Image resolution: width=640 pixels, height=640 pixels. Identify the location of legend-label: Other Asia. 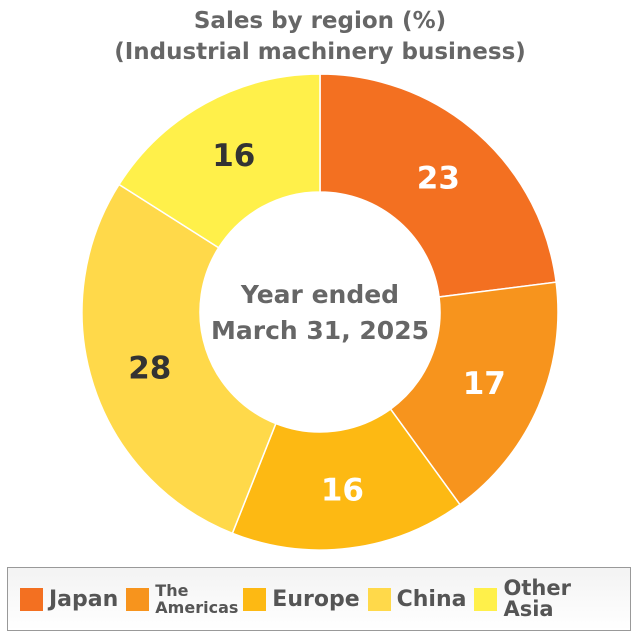
(543, 599).